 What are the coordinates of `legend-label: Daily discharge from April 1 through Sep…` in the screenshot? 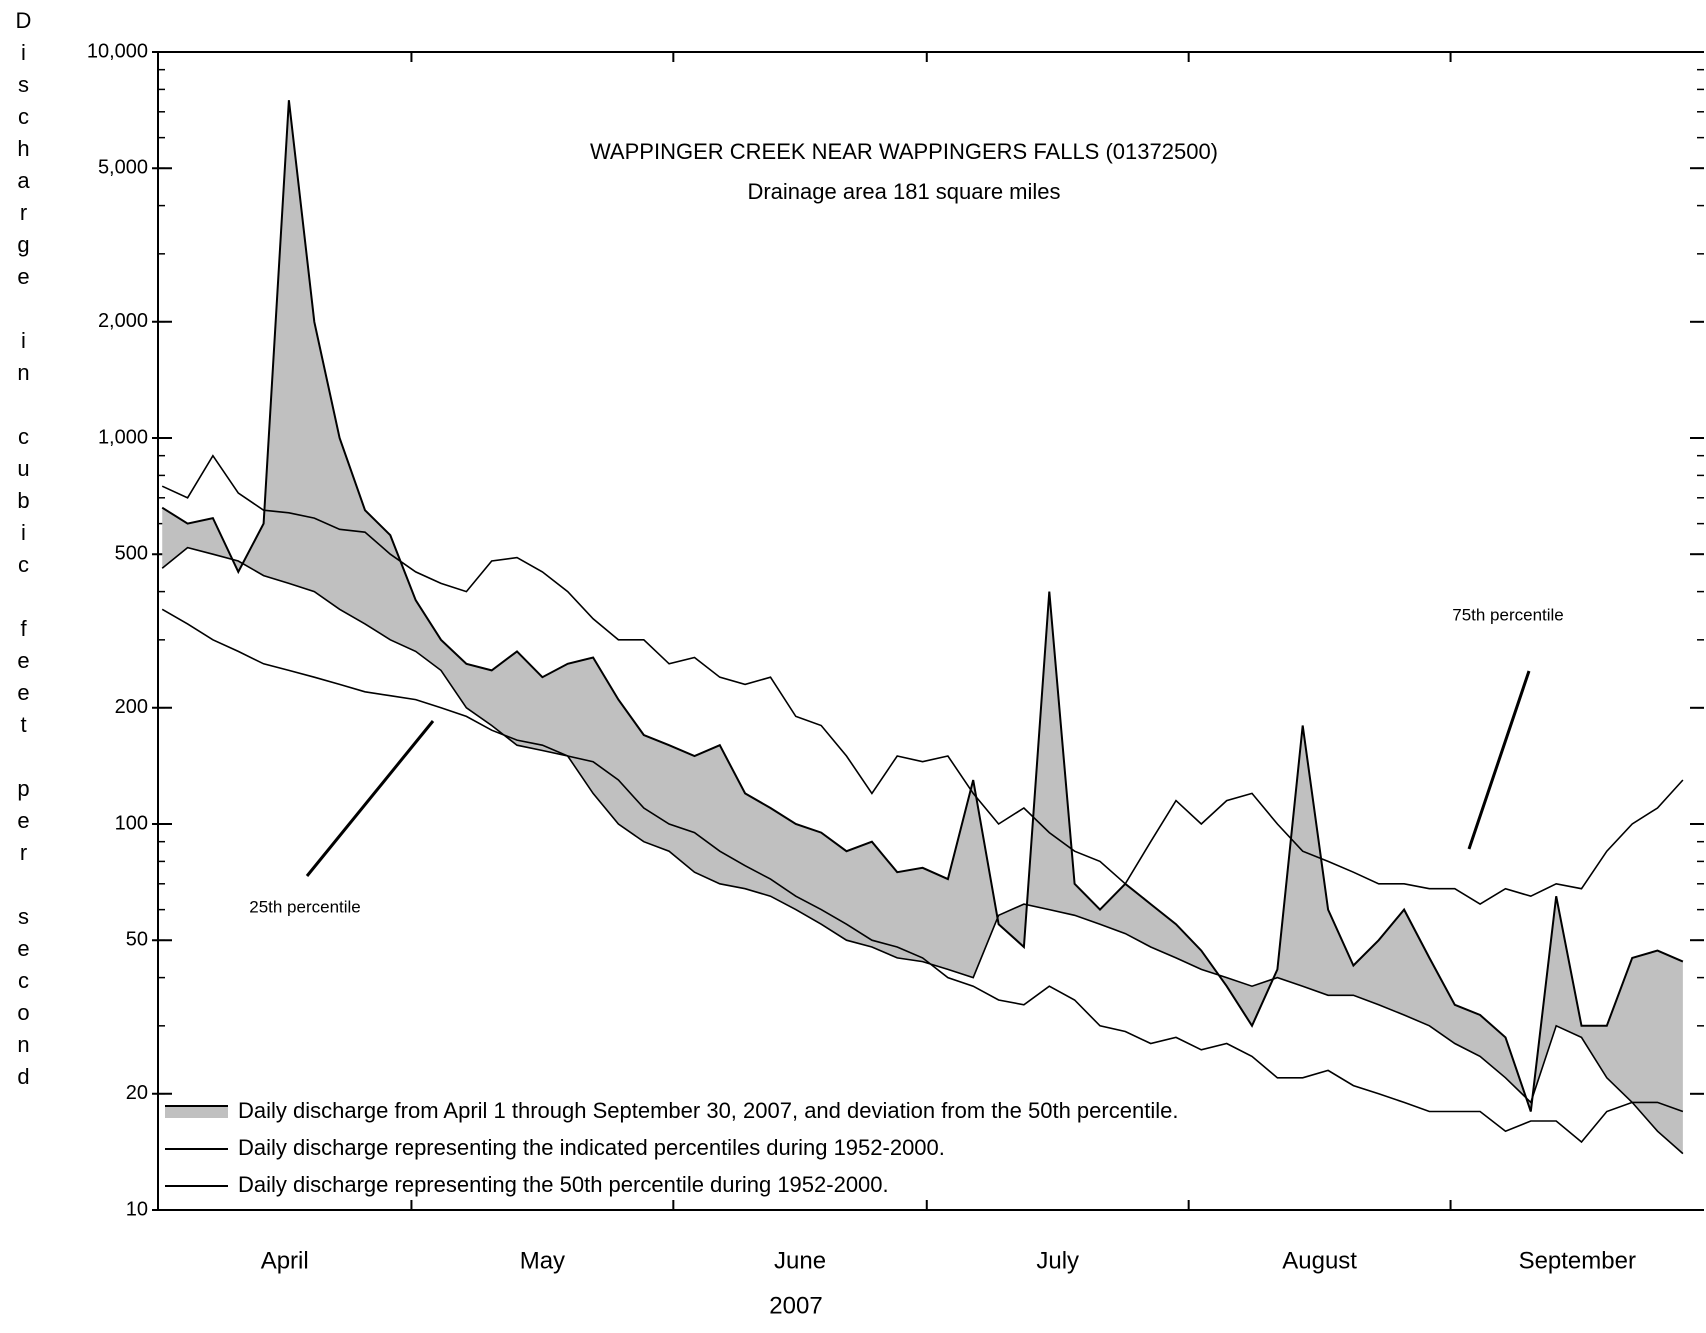 It's located at (708, 1110).